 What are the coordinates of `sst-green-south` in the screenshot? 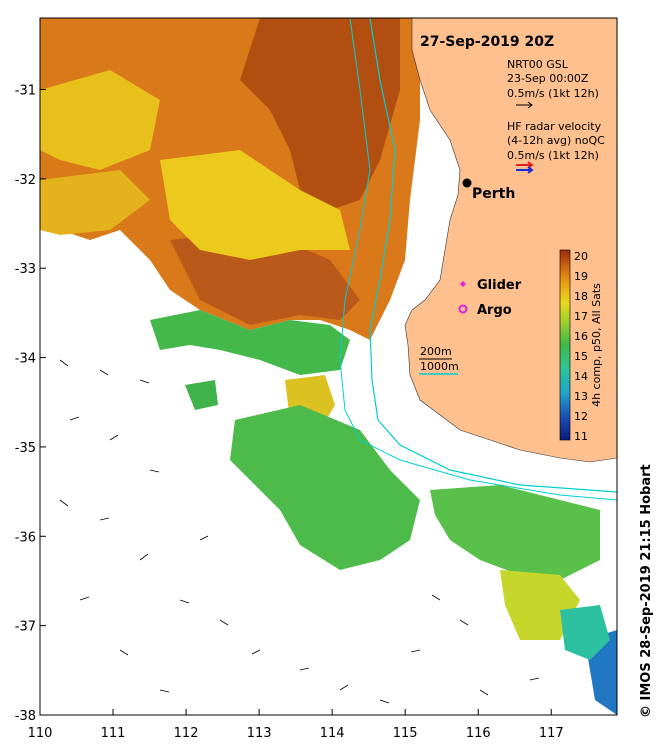 It's located at (325, 487).